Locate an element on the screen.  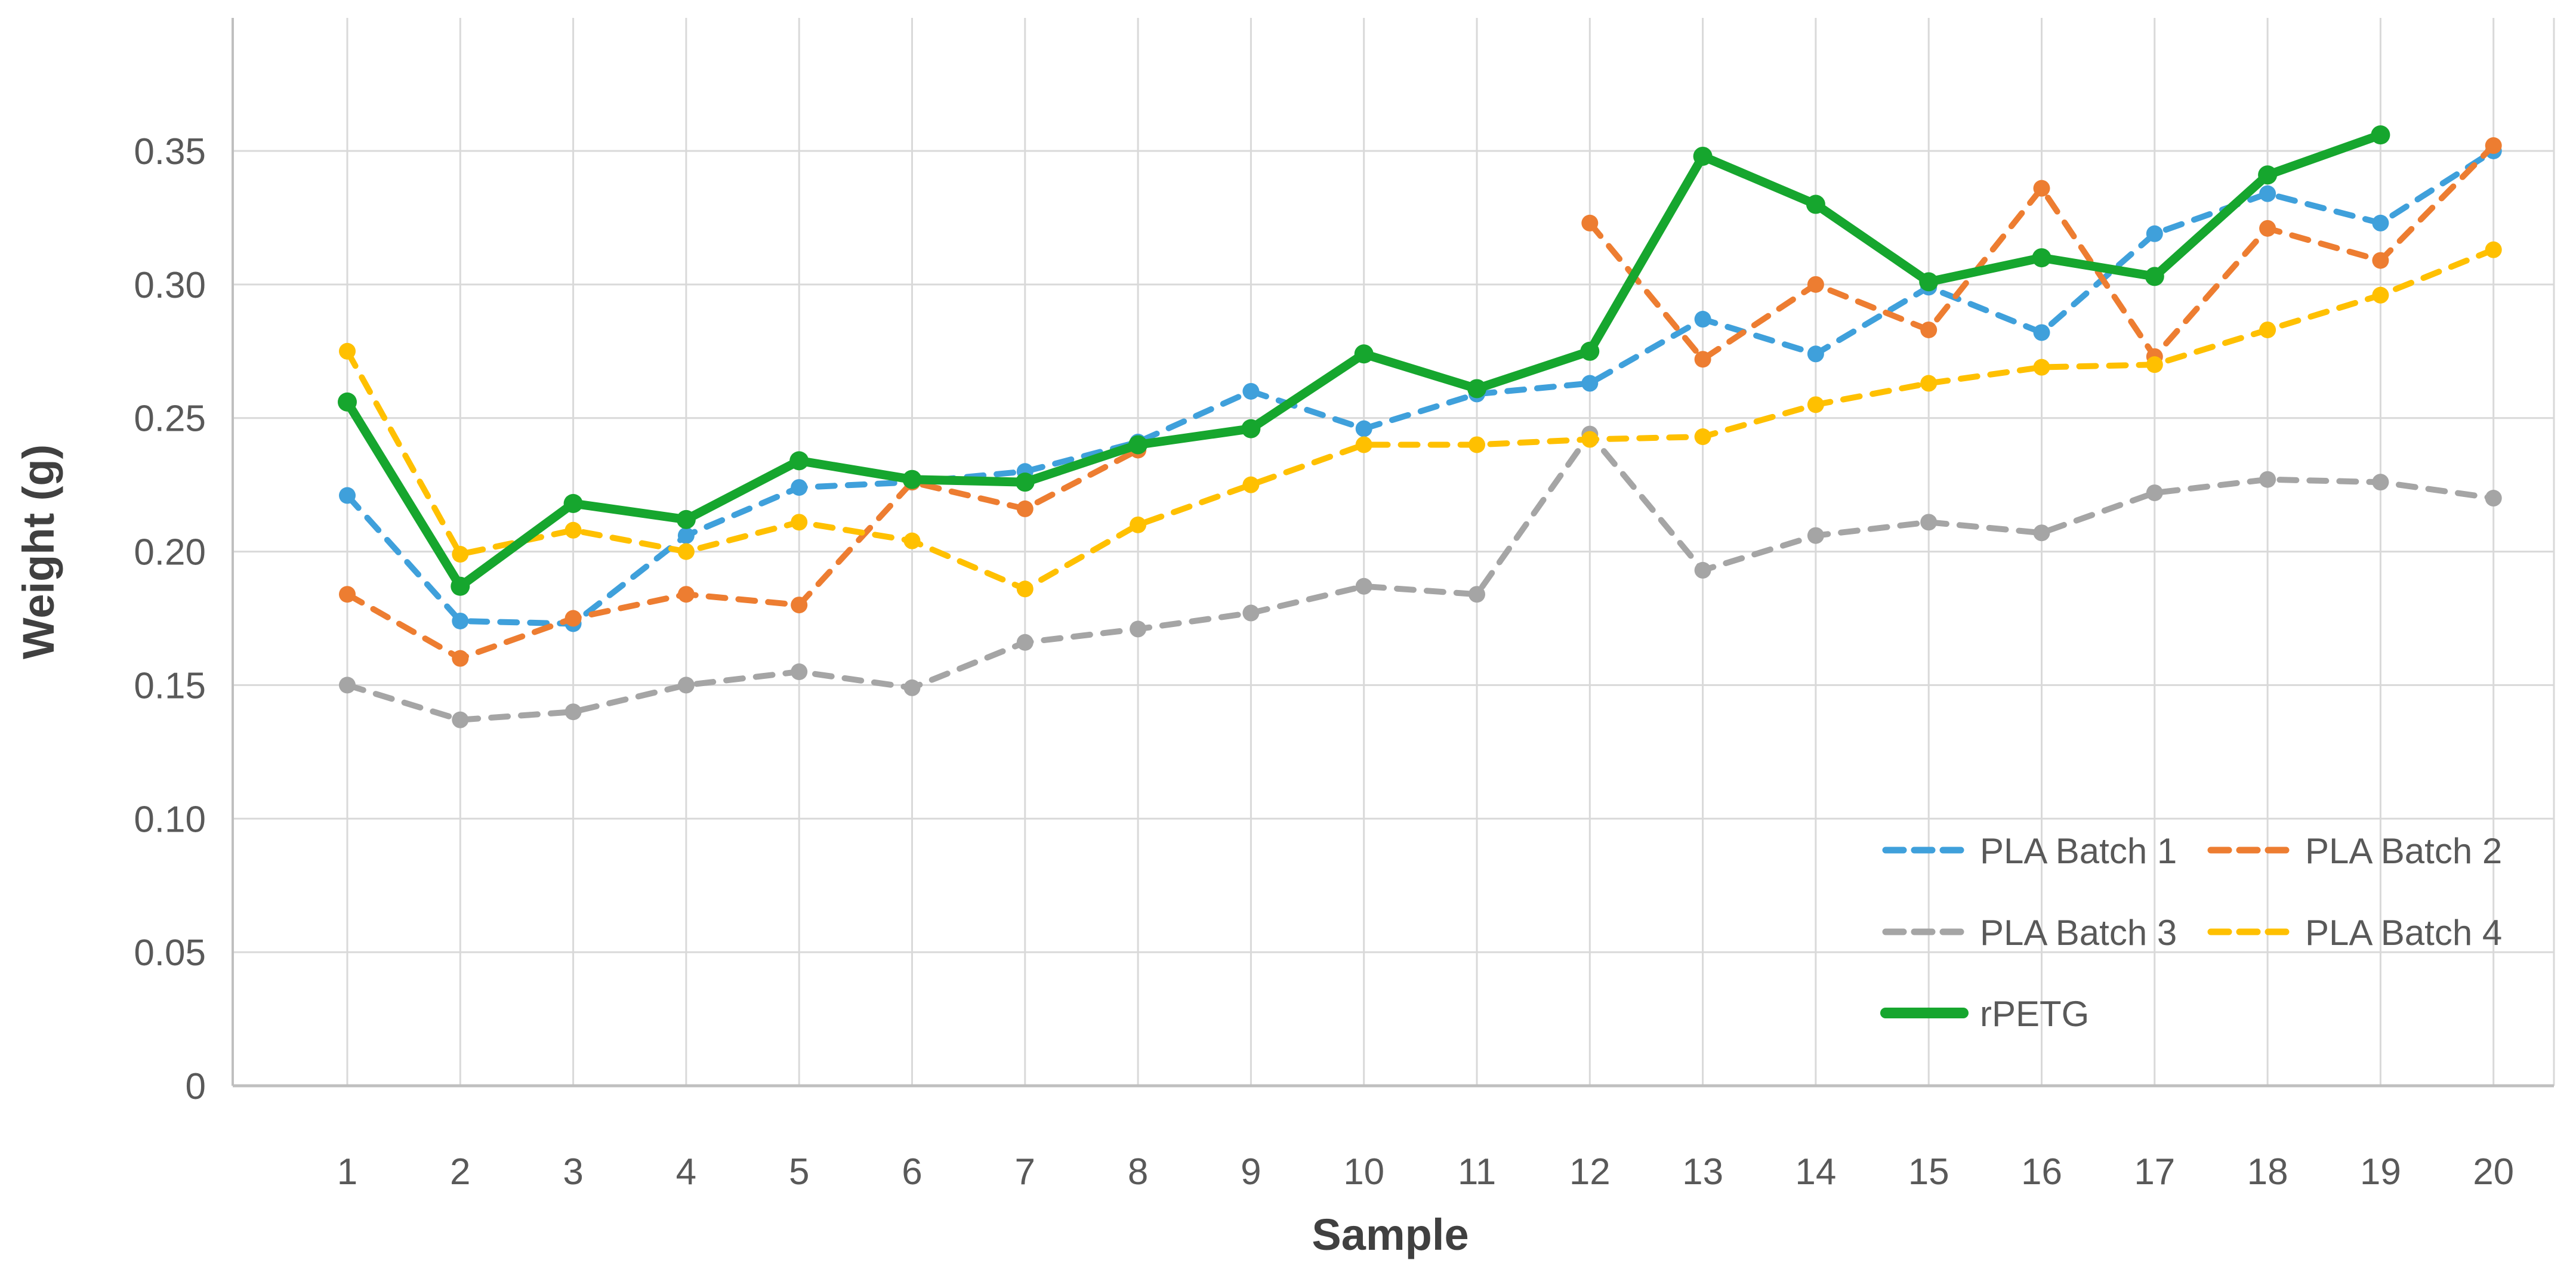
point-rpetg-s2 is located at coordinates (460, 586).